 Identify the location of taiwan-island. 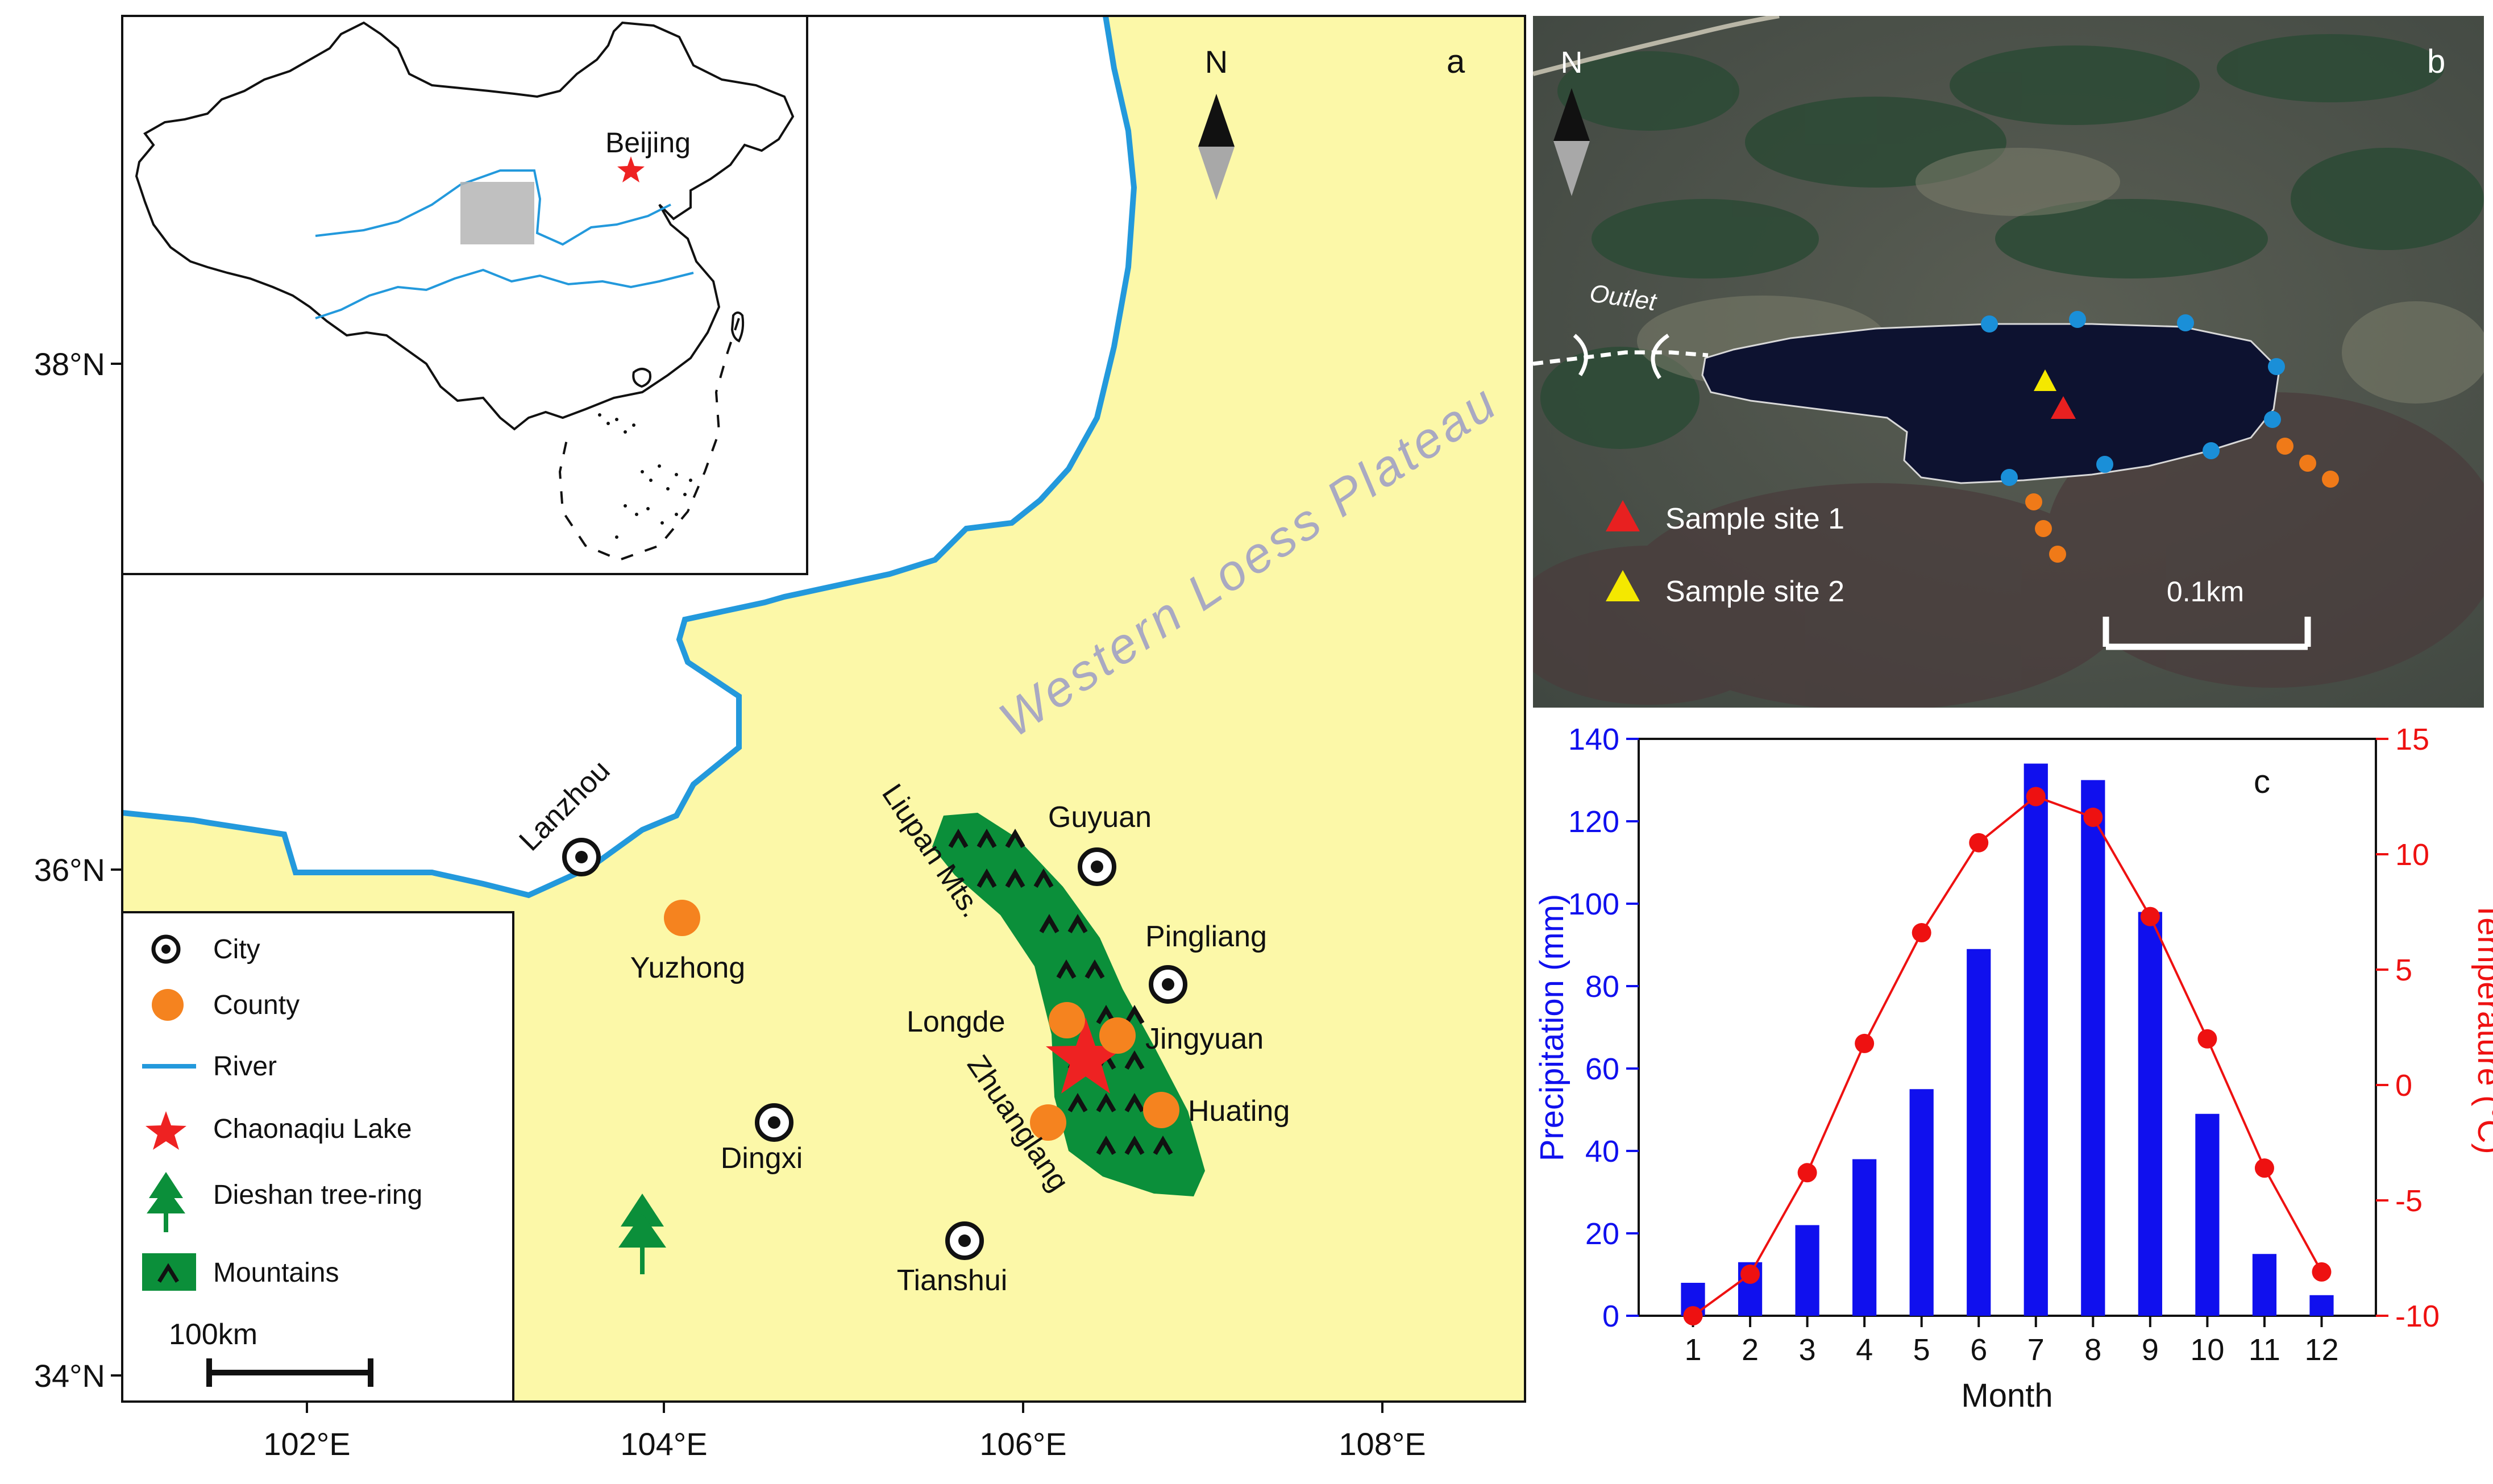
(737, 327).